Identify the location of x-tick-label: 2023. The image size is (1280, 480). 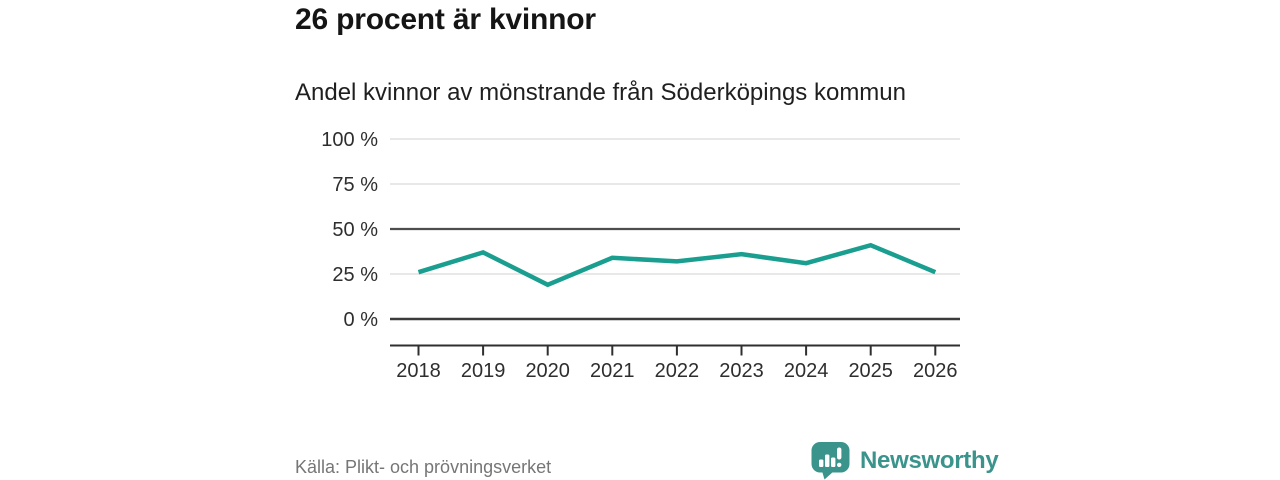
(741, 371).